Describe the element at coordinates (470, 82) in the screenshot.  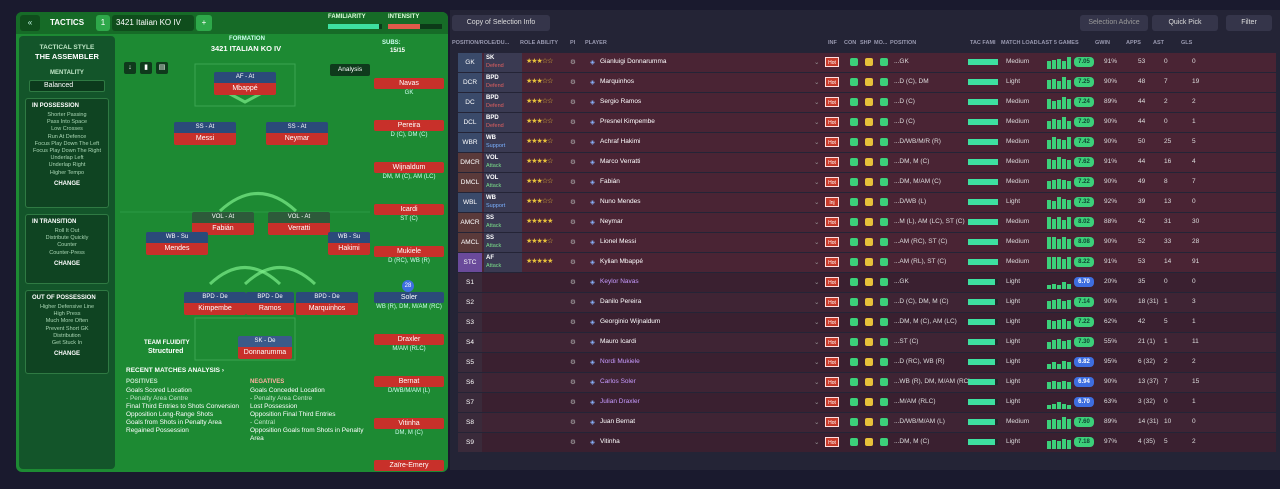
I see `position-slot: DCR` at that location.